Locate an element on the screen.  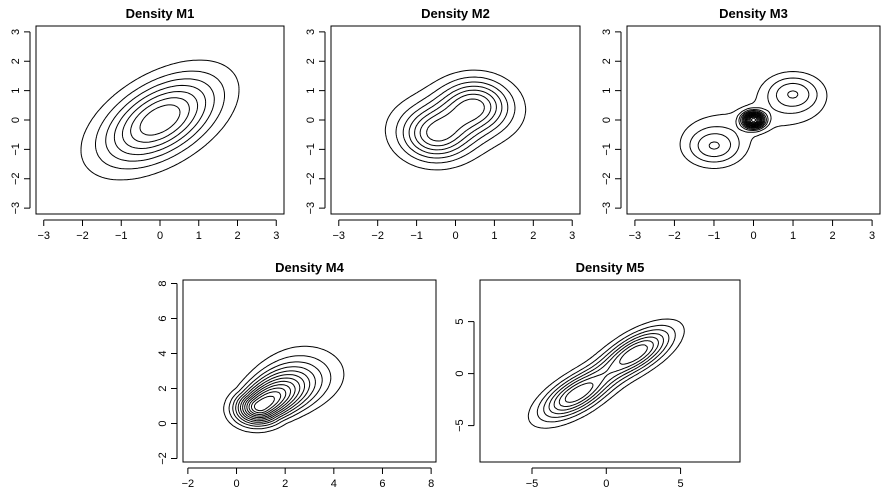
x-tick-label: 8 is located at coordinates (431, 484).